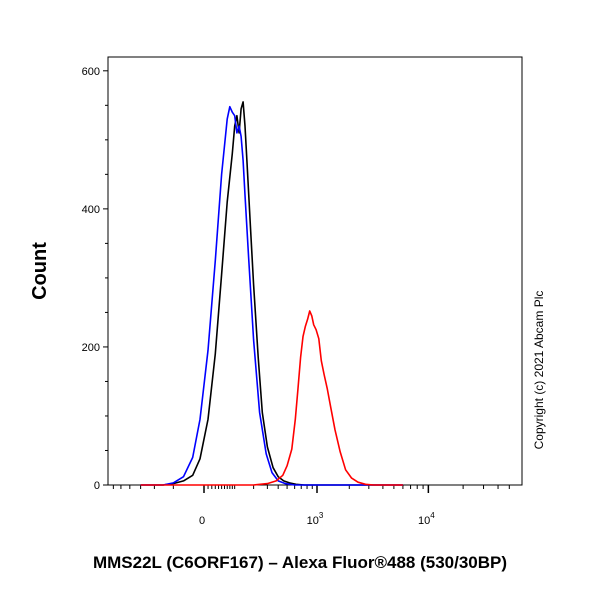 The width and height of the screenshot is (600, 600). Describe the element at coordinates (426, 519) in the screenshot. I see `x-tick-label: 10⁴` at that location.